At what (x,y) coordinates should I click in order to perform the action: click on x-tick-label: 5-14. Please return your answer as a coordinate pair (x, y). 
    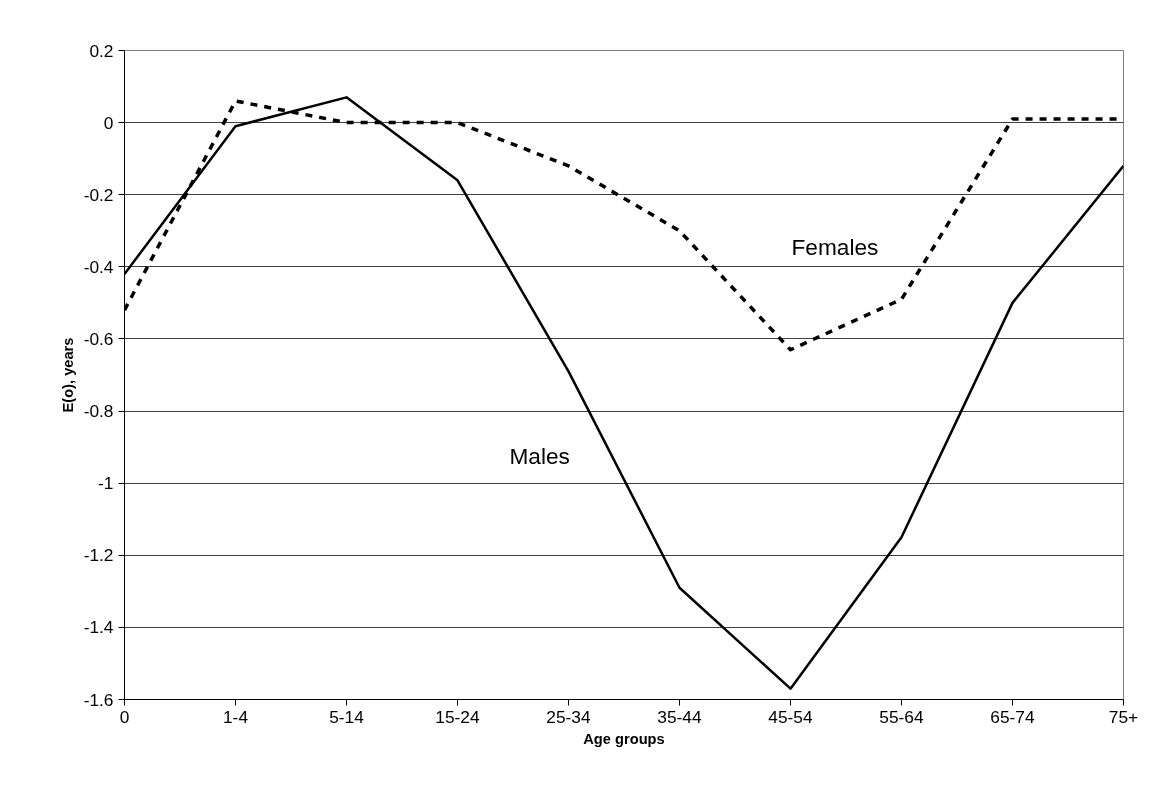
    Looking at the image, I should click on (347, 716).